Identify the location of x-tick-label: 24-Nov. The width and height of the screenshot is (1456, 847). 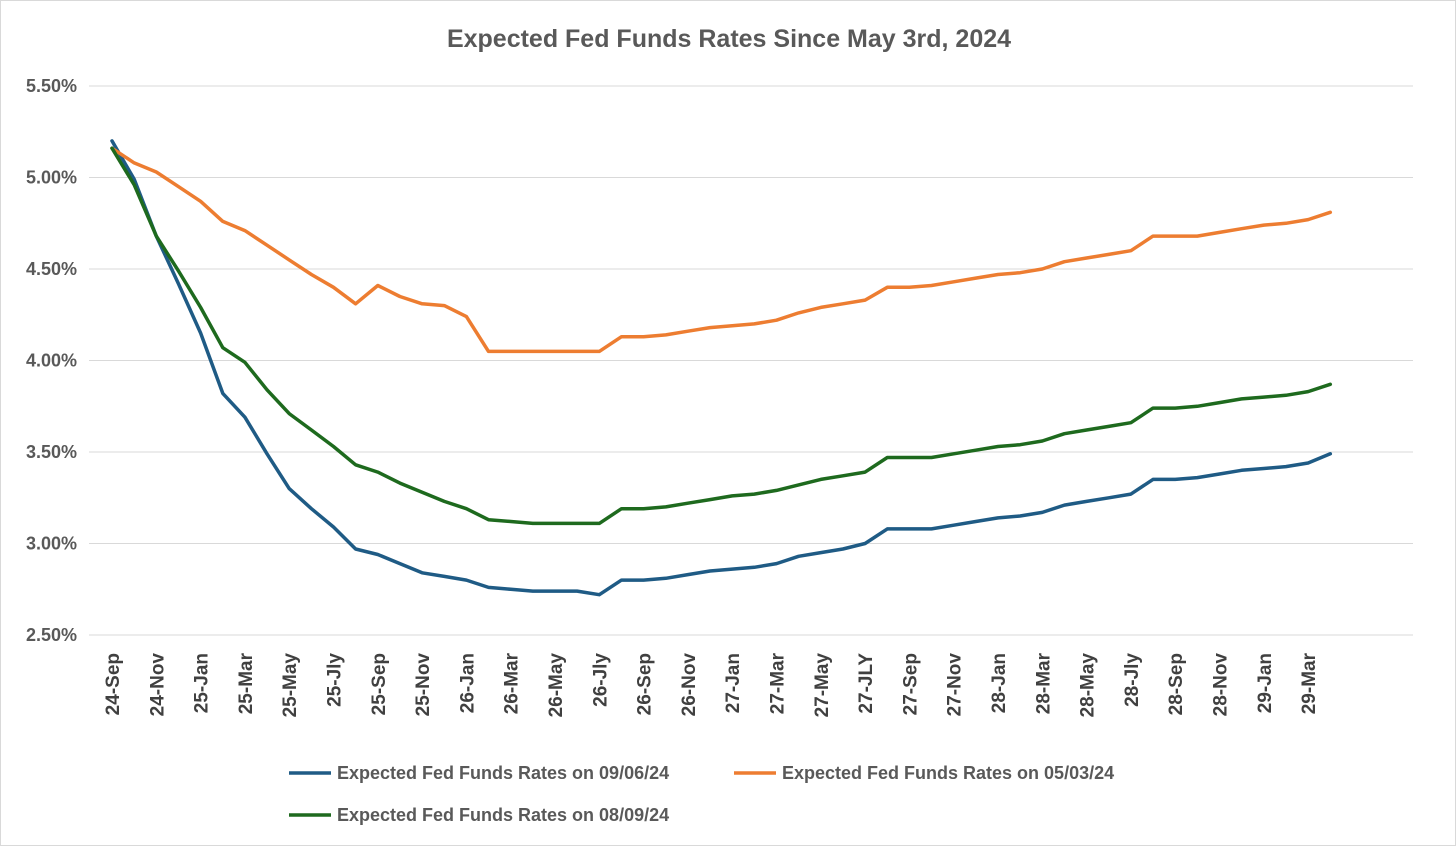
(157, 685).